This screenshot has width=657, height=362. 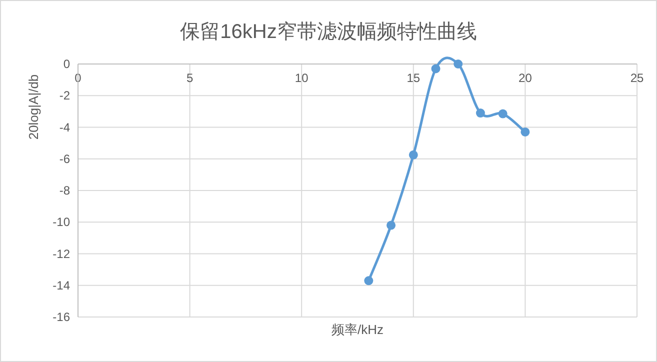 What do you see at coordinates (61, 222) in the screenshot?
I see `y-tick-label: -10` at bounding box center [61, 222].